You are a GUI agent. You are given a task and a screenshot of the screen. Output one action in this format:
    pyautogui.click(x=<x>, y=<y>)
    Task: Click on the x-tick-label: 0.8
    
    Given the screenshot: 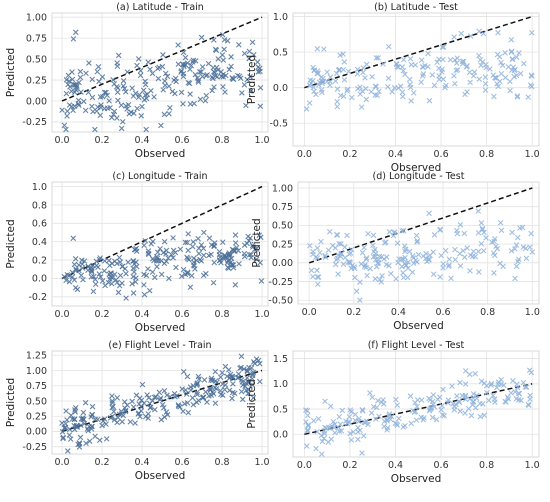 What is the action you would take?
    pyautogui.click(x=221, y=314)
    